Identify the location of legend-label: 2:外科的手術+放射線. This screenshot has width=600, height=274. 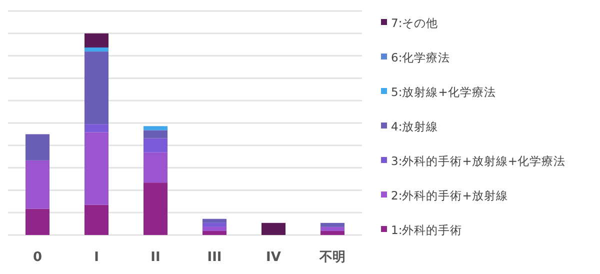
(449, 195).